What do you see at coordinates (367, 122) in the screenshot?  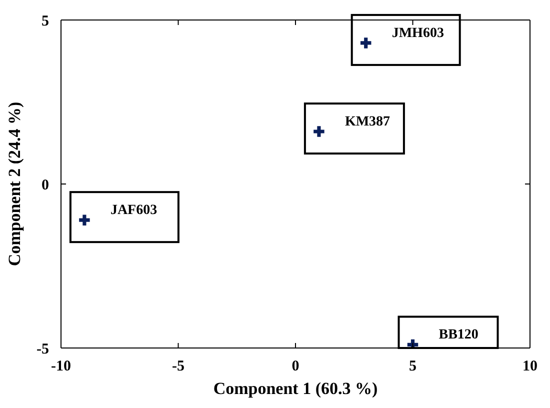 I see `annotation: KM387` at bounding box center [367, 122].